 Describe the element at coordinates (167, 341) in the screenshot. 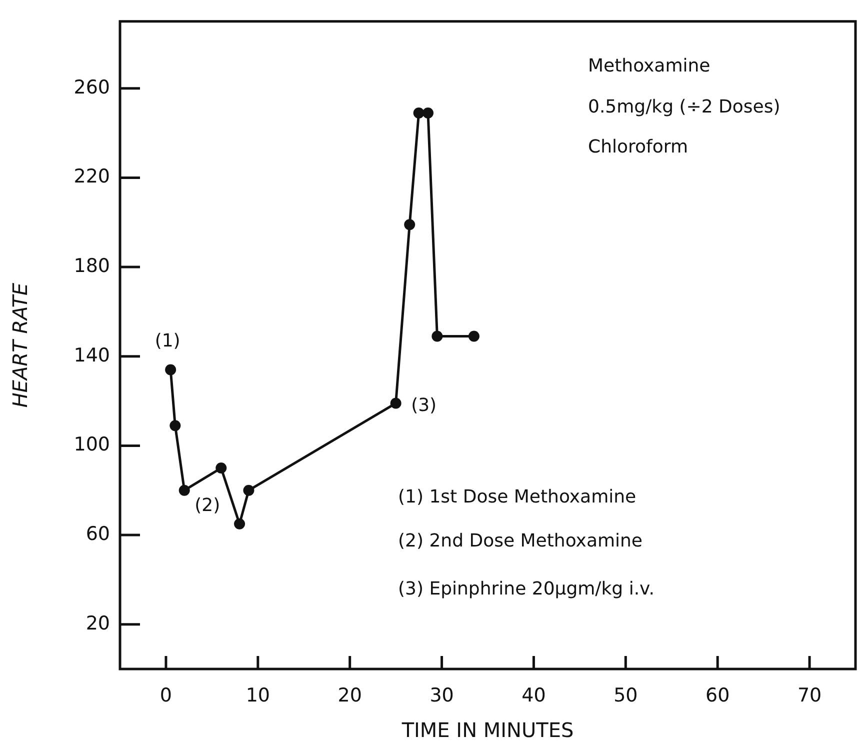

I see `annotation: (1)` at that location.